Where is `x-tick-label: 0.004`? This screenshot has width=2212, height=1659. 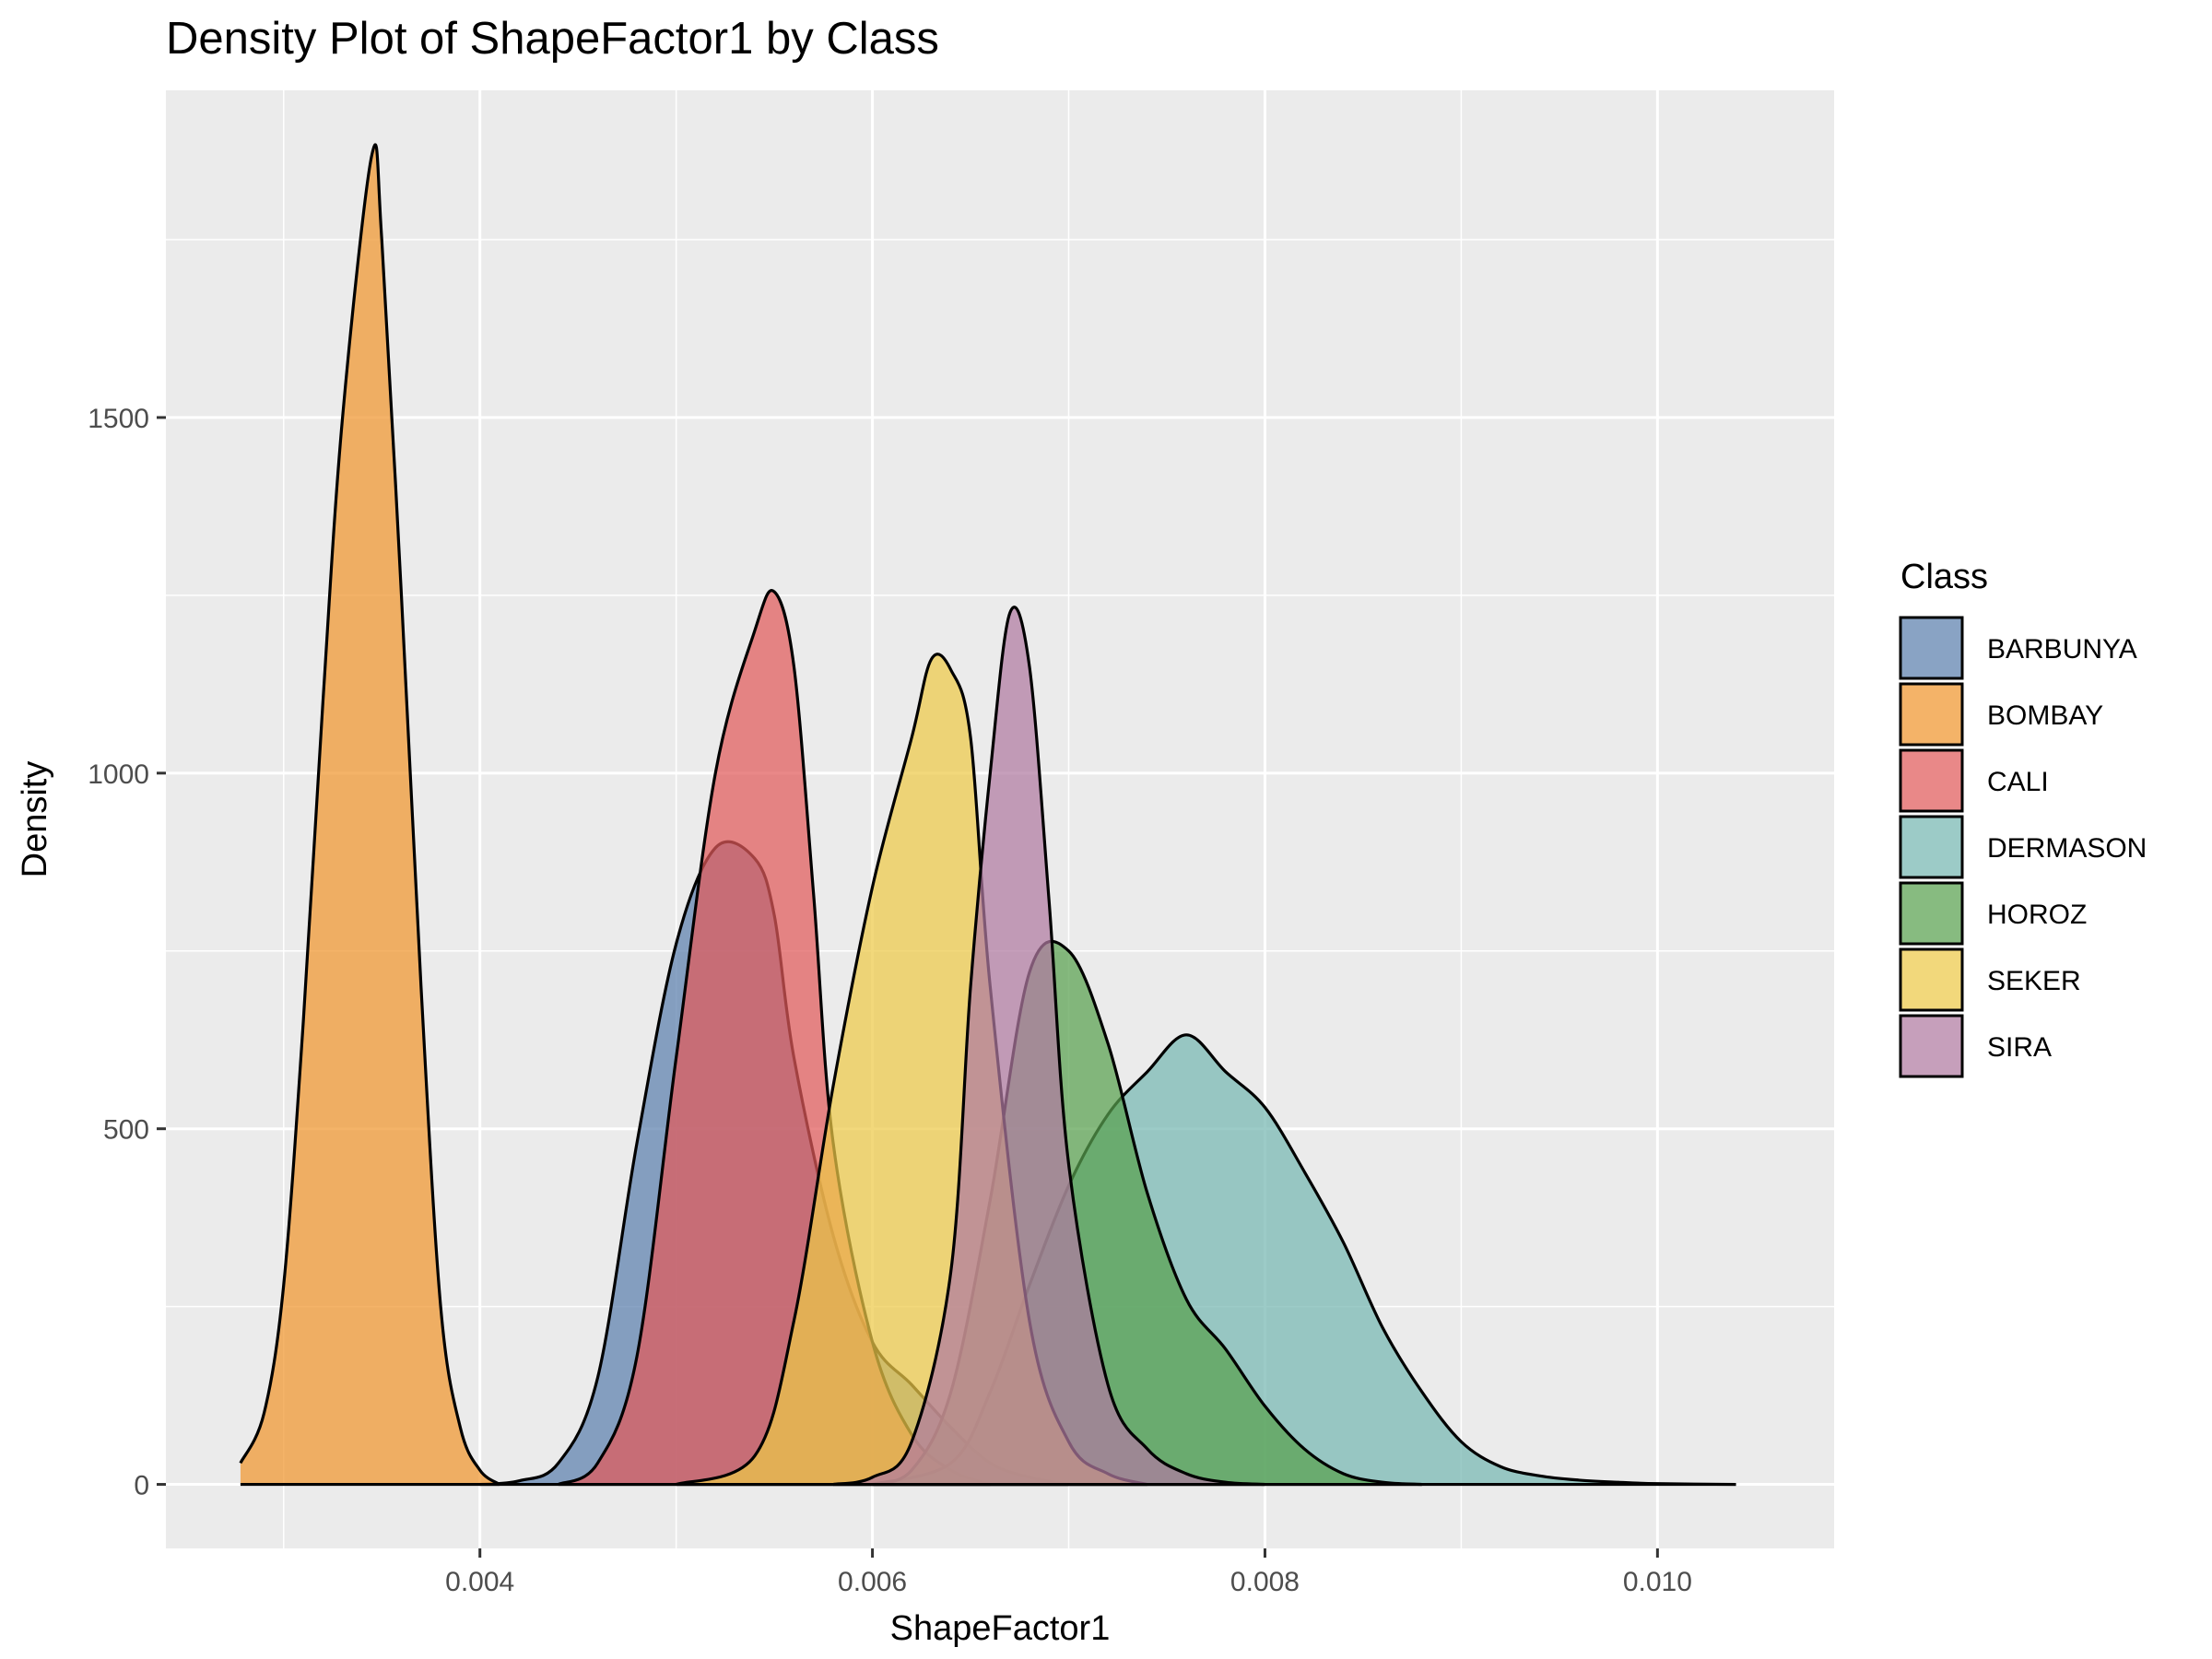
x-tick-label: 0.004 is located at coordinates (479, 1582).